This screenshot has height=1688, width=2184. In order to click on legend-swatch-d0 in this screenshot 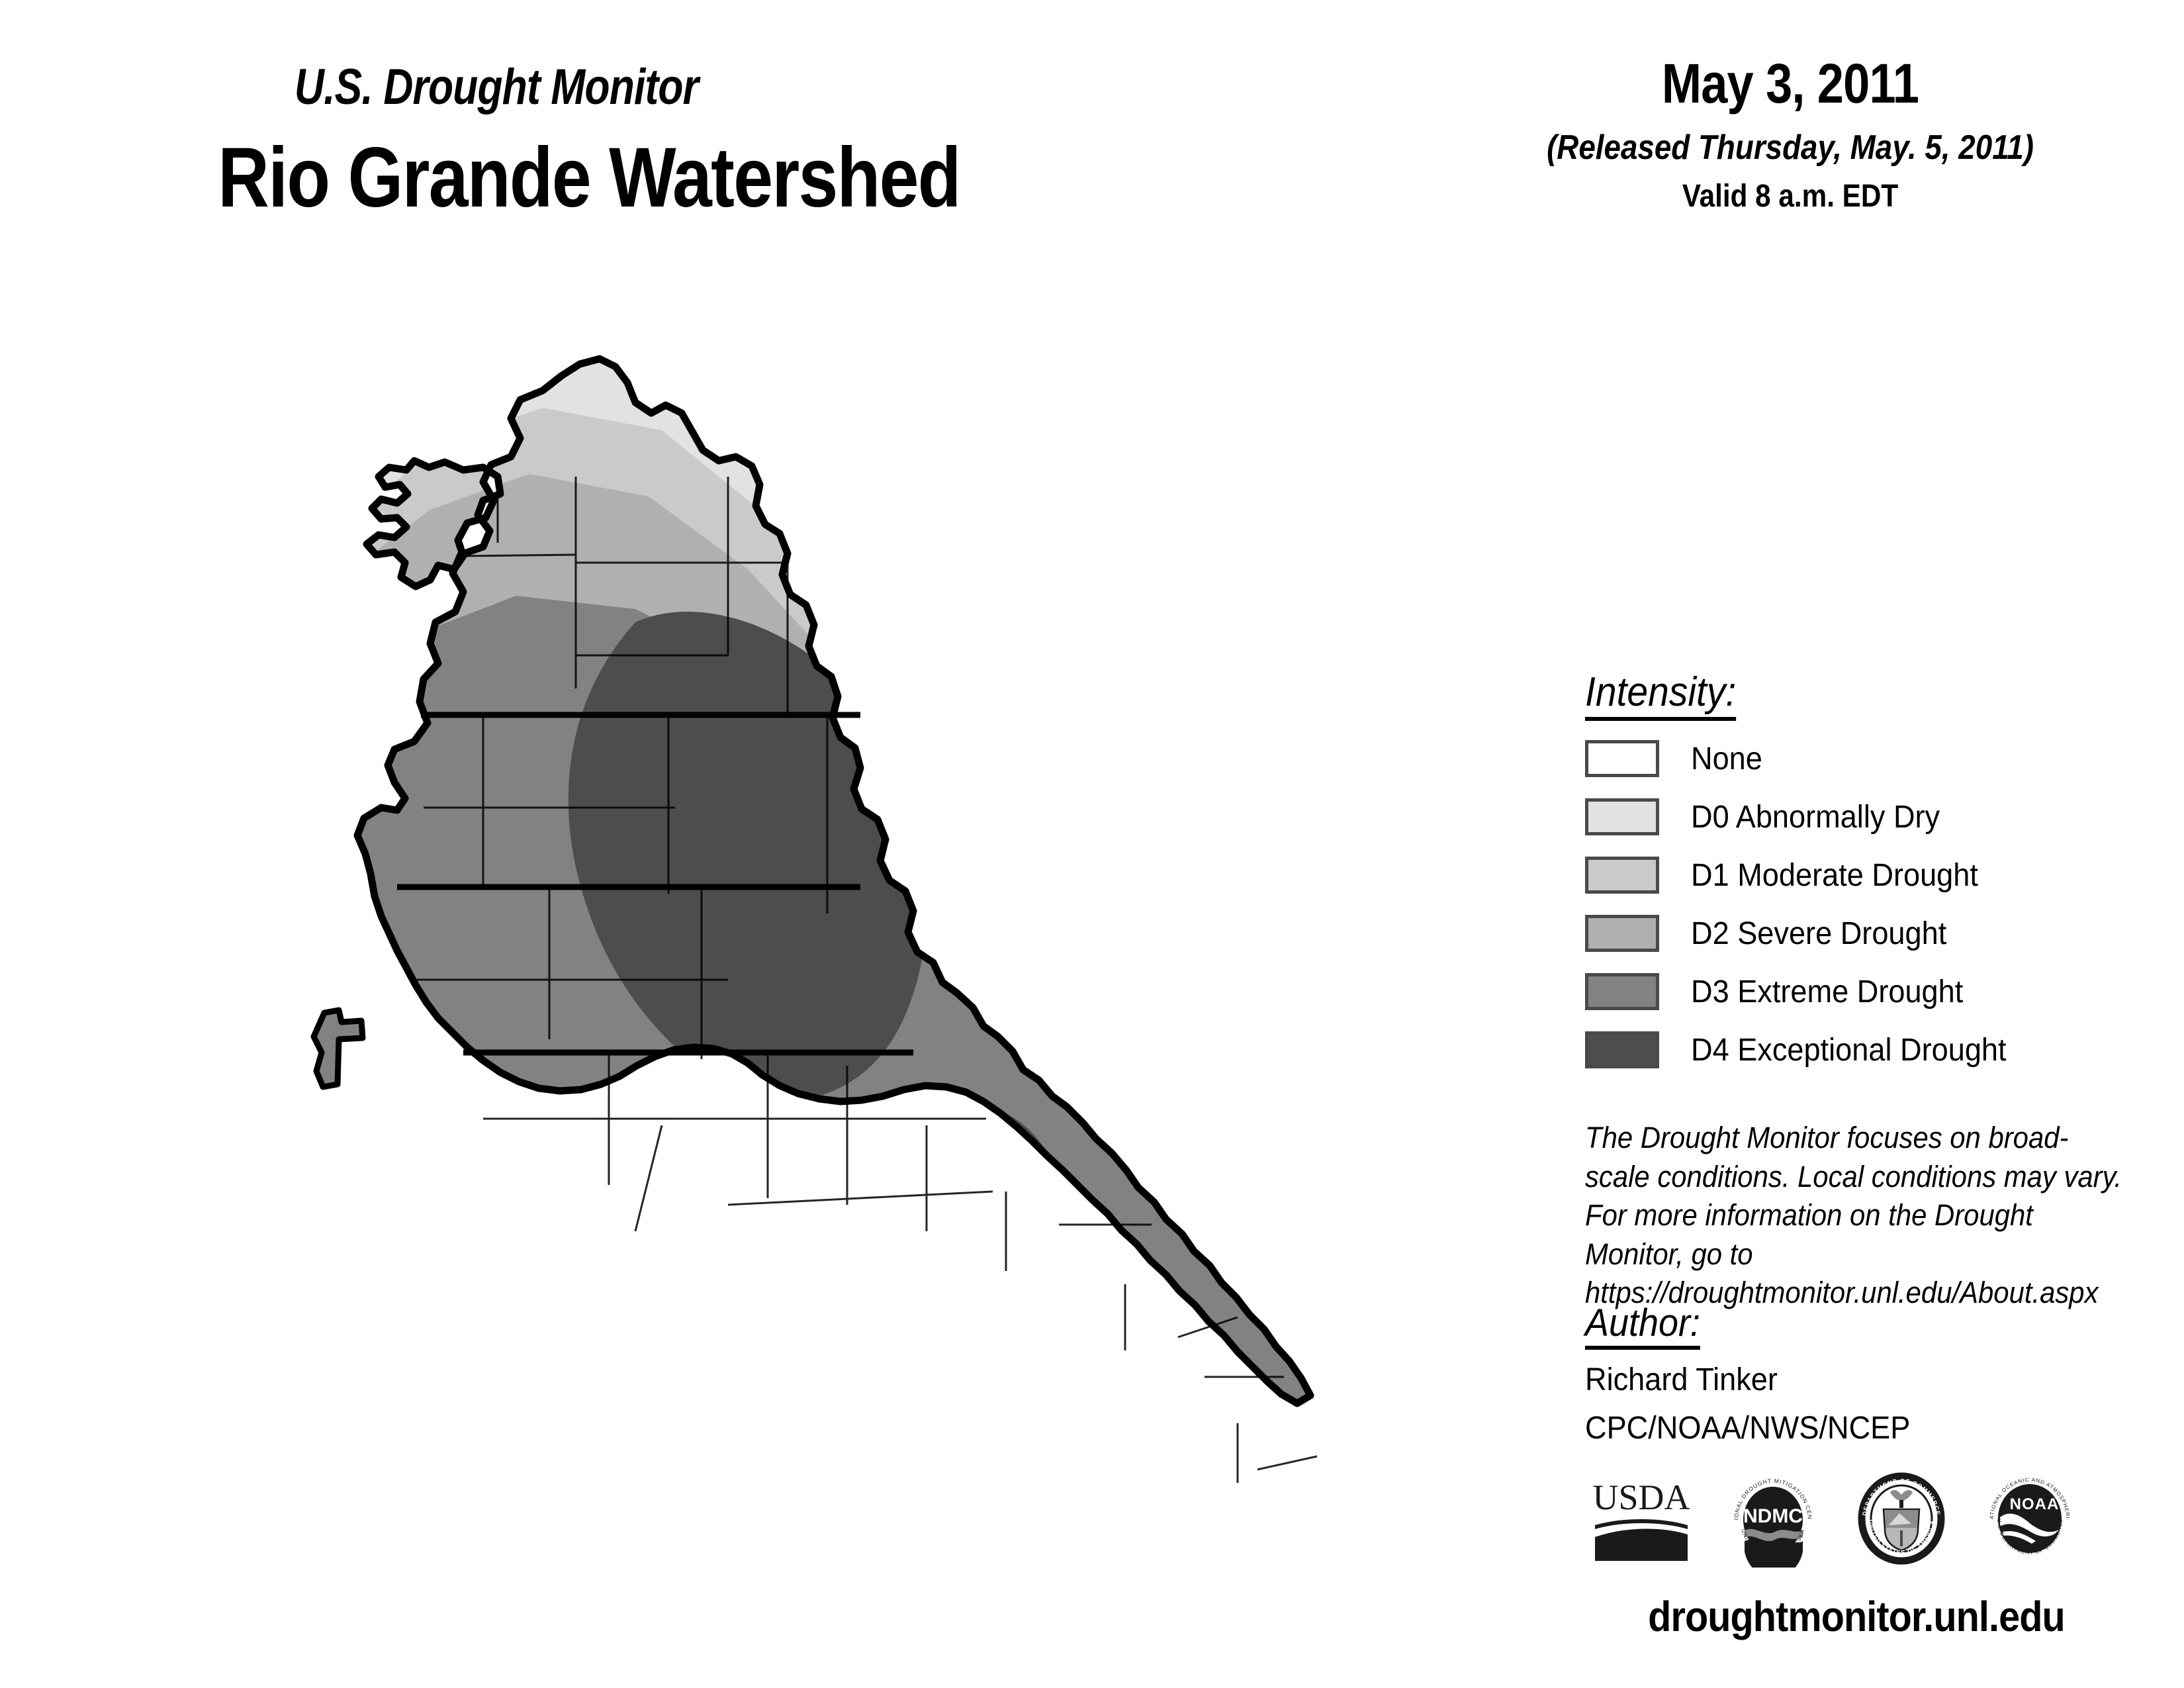, I will do `click(1622, 816)`.